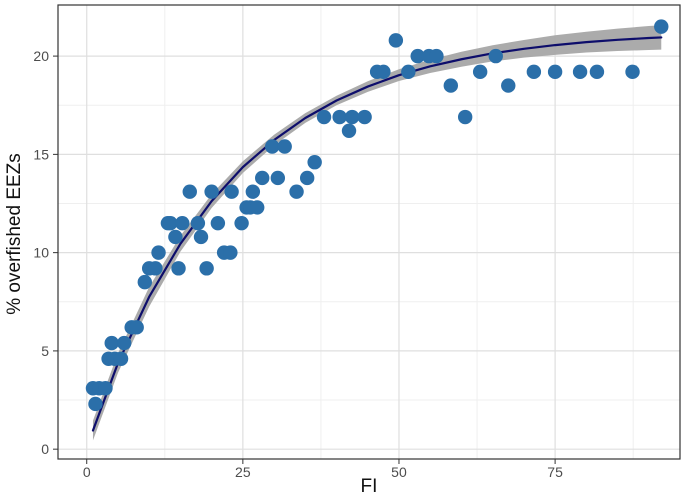 The image size is (685, 502). Describe the element at coordinates (45, 449) in the screenshot. I see `y-tick-label: 0` at that location.